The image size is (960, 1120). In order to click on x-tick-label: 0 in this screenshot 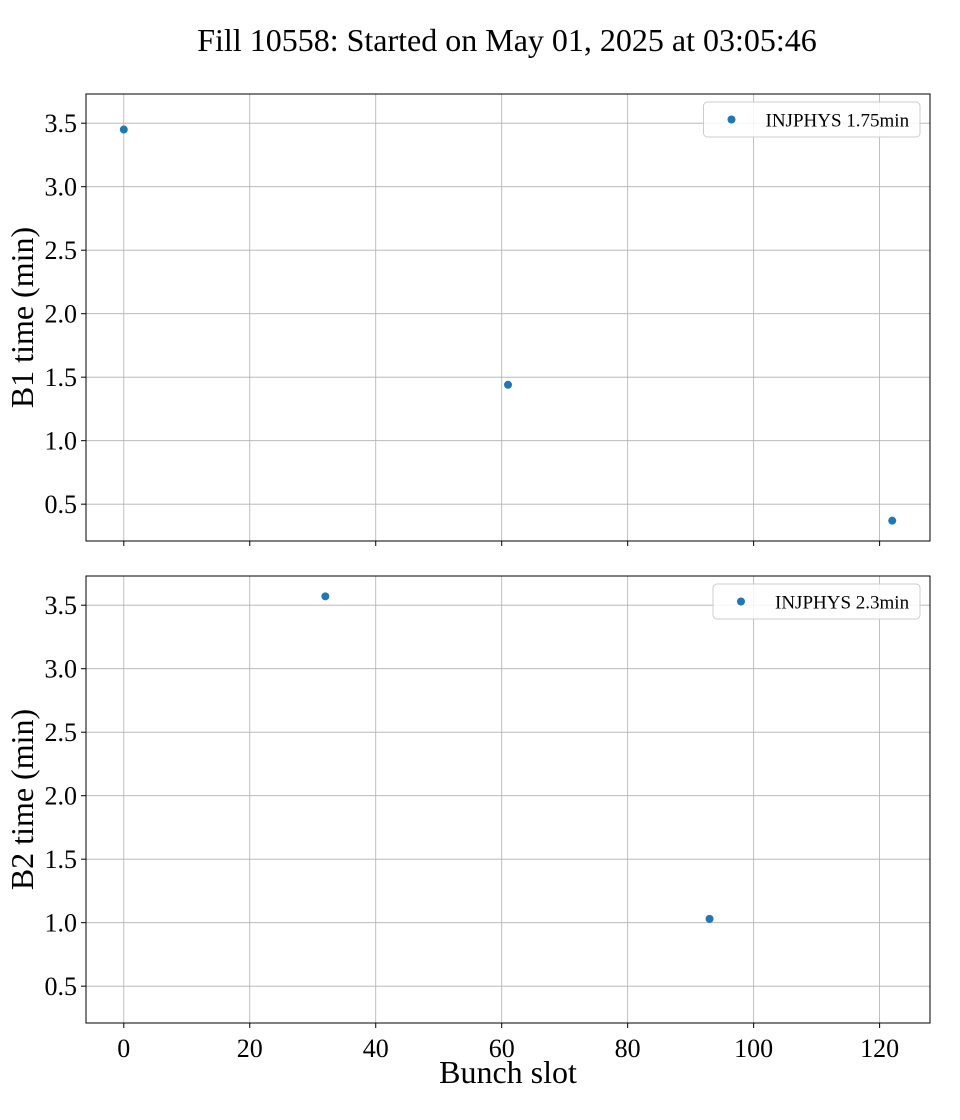, I will do `click(123, 1048)`.